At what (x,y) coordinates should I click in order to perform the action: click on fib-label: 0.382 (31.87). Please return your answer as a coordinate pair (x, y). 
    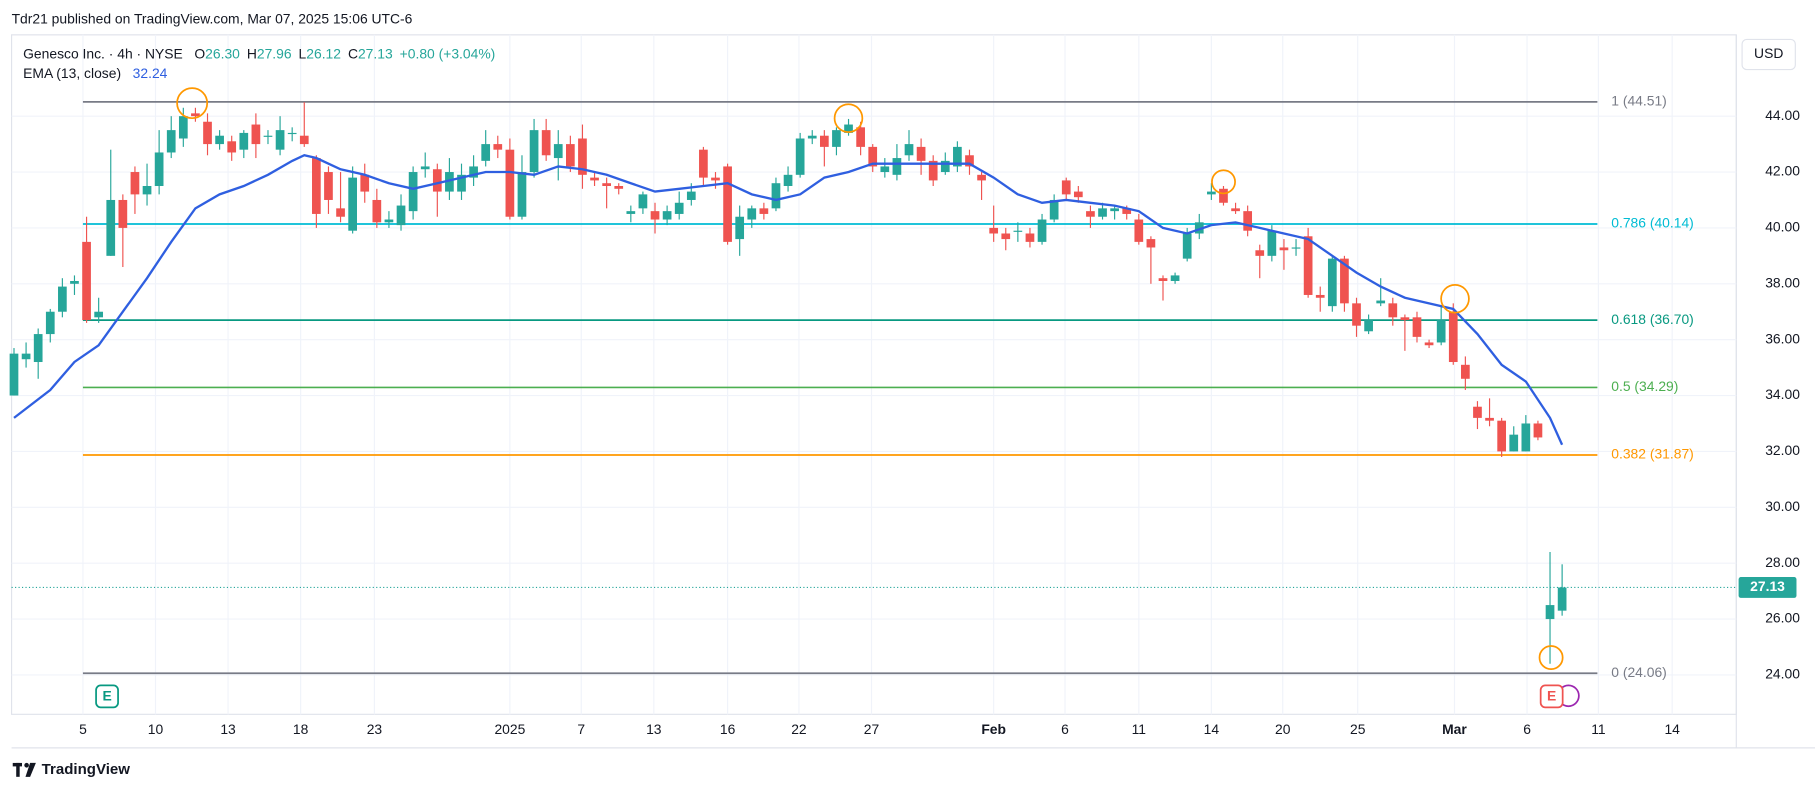
    Looking at the image, I should click on (1652, 454).